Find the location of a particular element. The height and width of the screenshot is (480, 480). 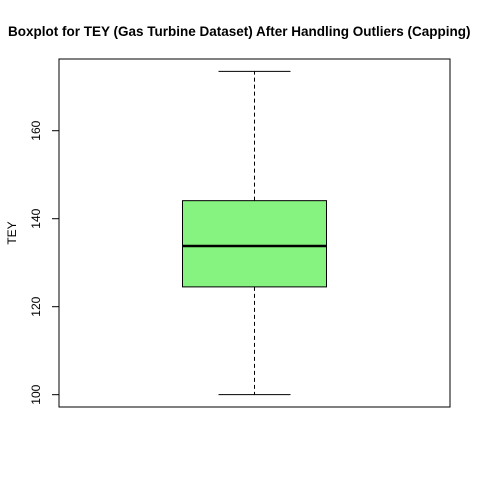

iqr-box is located at coordinates (254, 244).